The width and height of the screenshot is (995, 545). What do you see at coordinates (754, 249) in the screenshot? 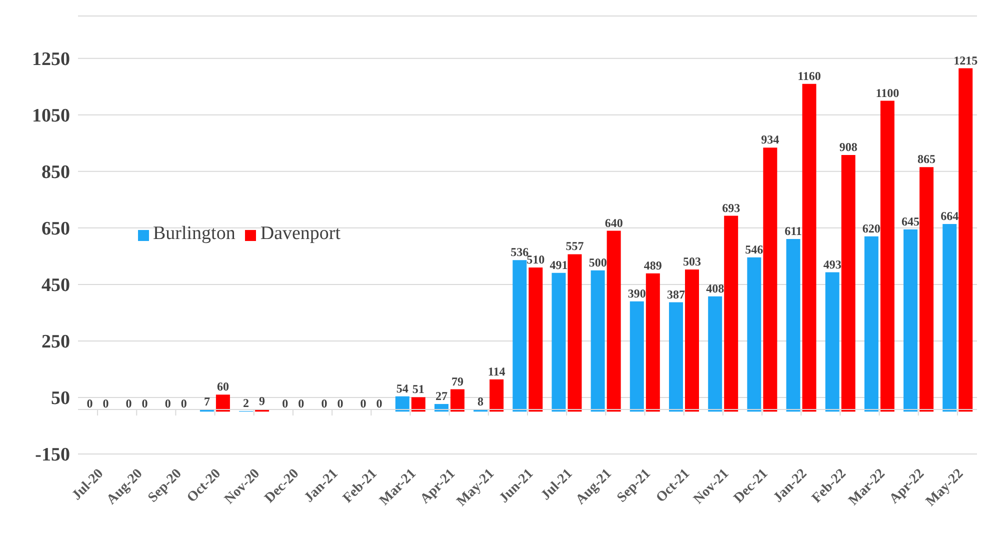
I see `data-label: 546` at bounding box center [754, 249].